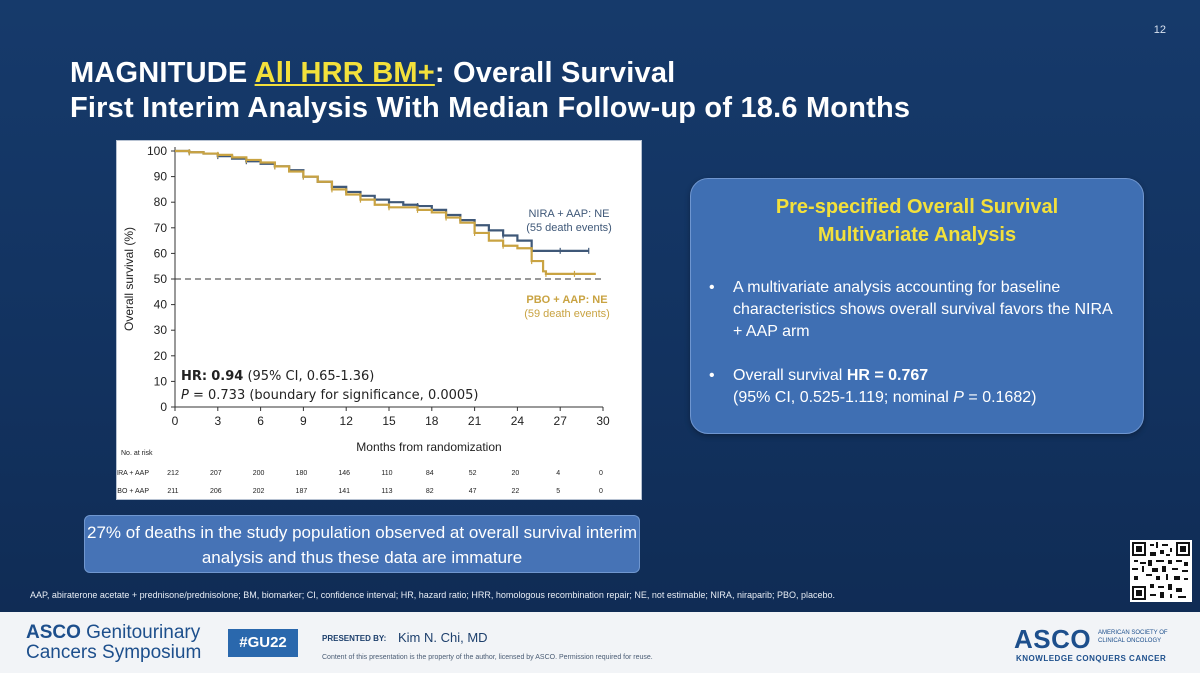 This screenshot has height=673, width=1200. Describe the element at coordinates (161, 253) in the screenshot. I see `y-tick-label: 60` at that location.